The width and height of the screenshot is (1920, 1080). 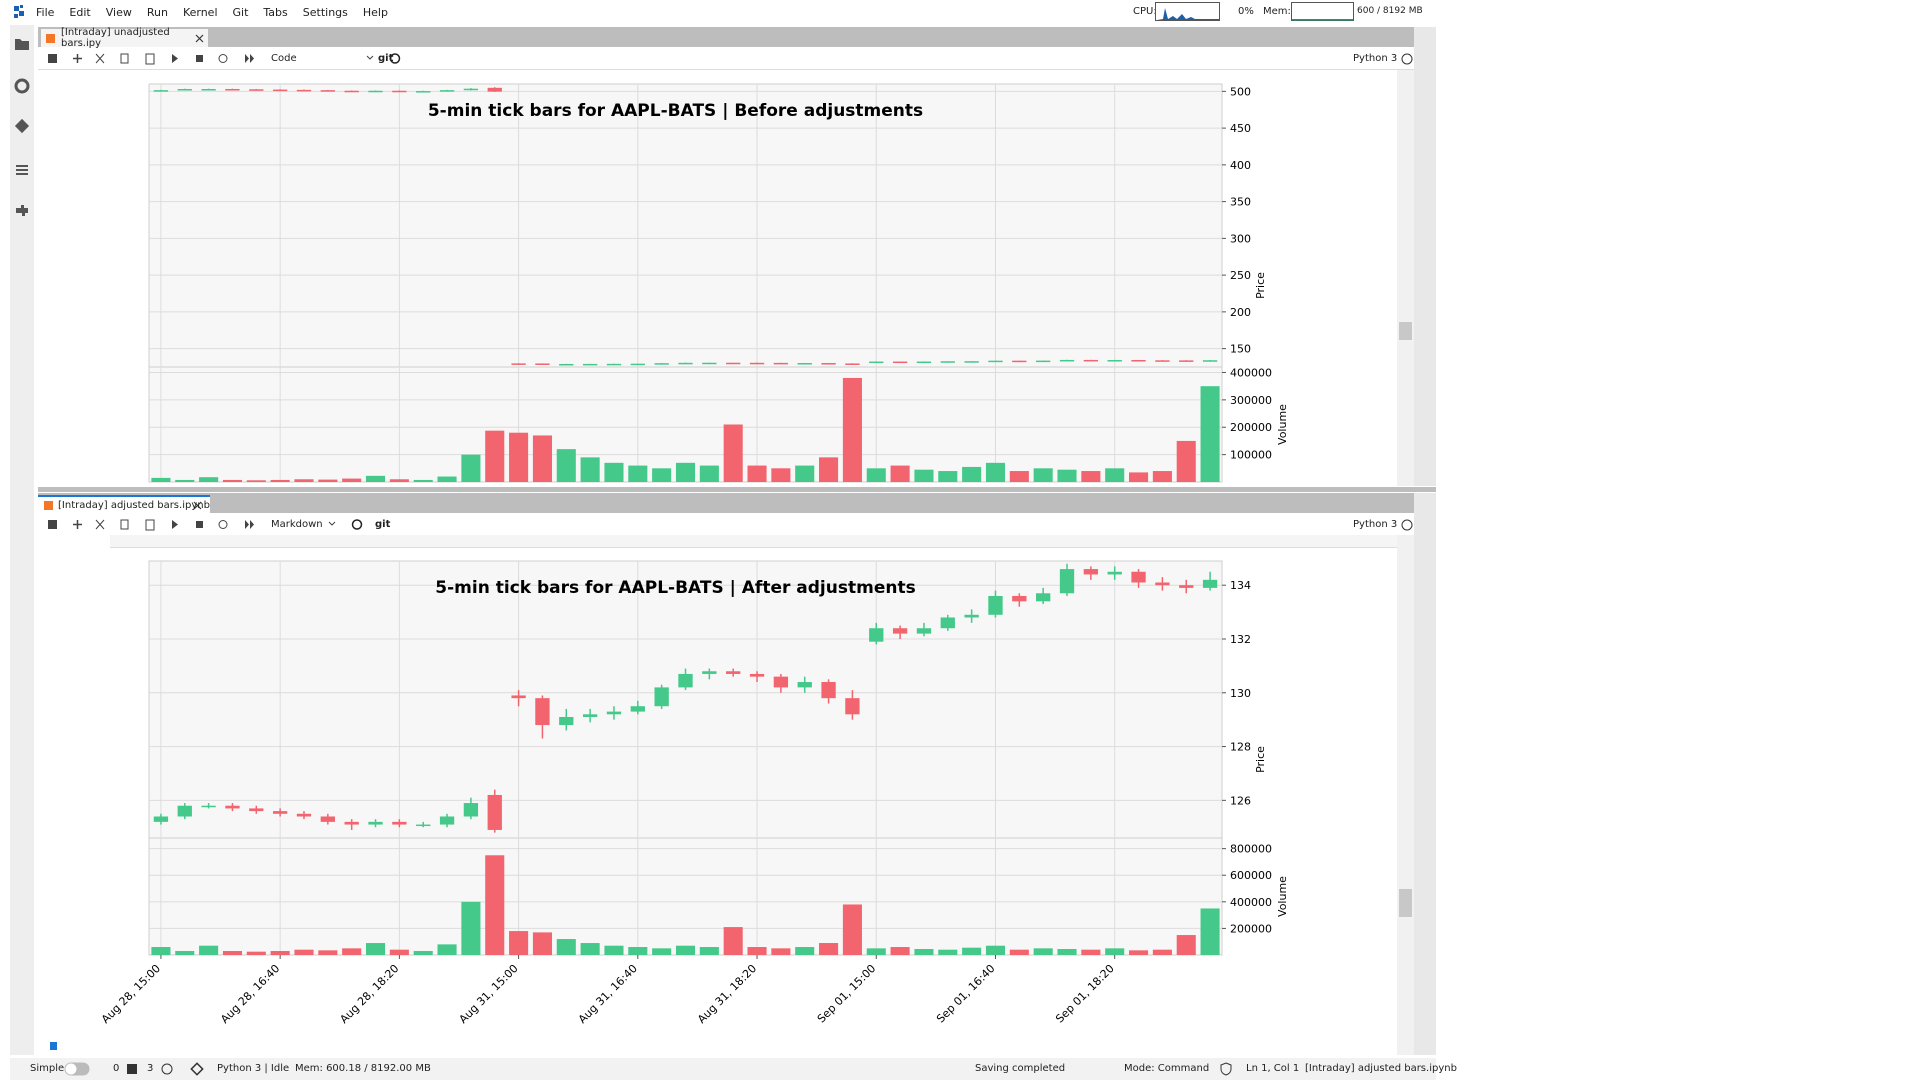 I want to click on git-status-icon, so click(x=197, y=1069).